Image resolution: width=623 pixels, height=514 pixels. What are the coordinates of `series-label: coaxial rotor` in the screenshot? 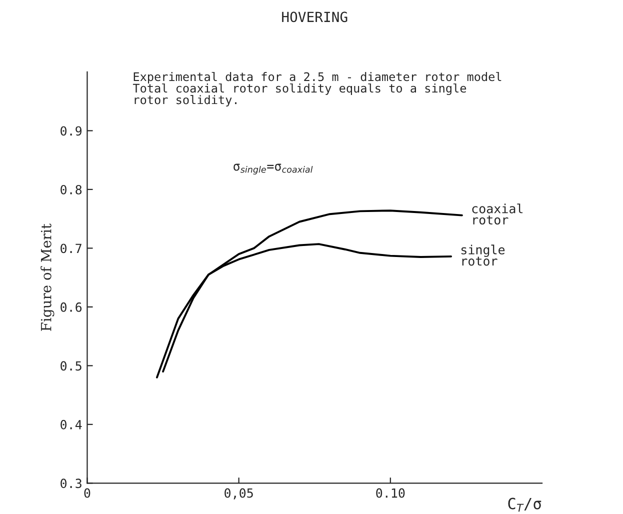 It's located at (497, 214).